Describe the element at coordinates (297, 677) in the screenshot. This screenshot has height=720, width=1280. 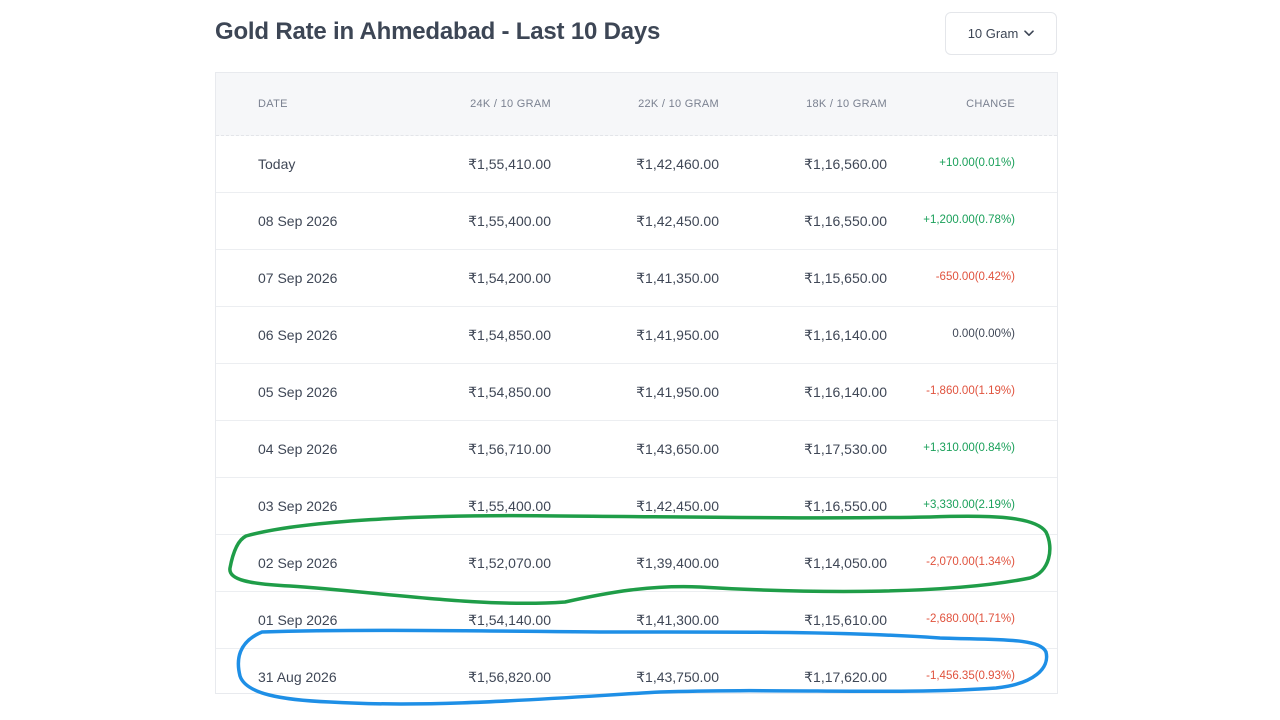
I see `date-cell: 31 Aug 2026` at that location.